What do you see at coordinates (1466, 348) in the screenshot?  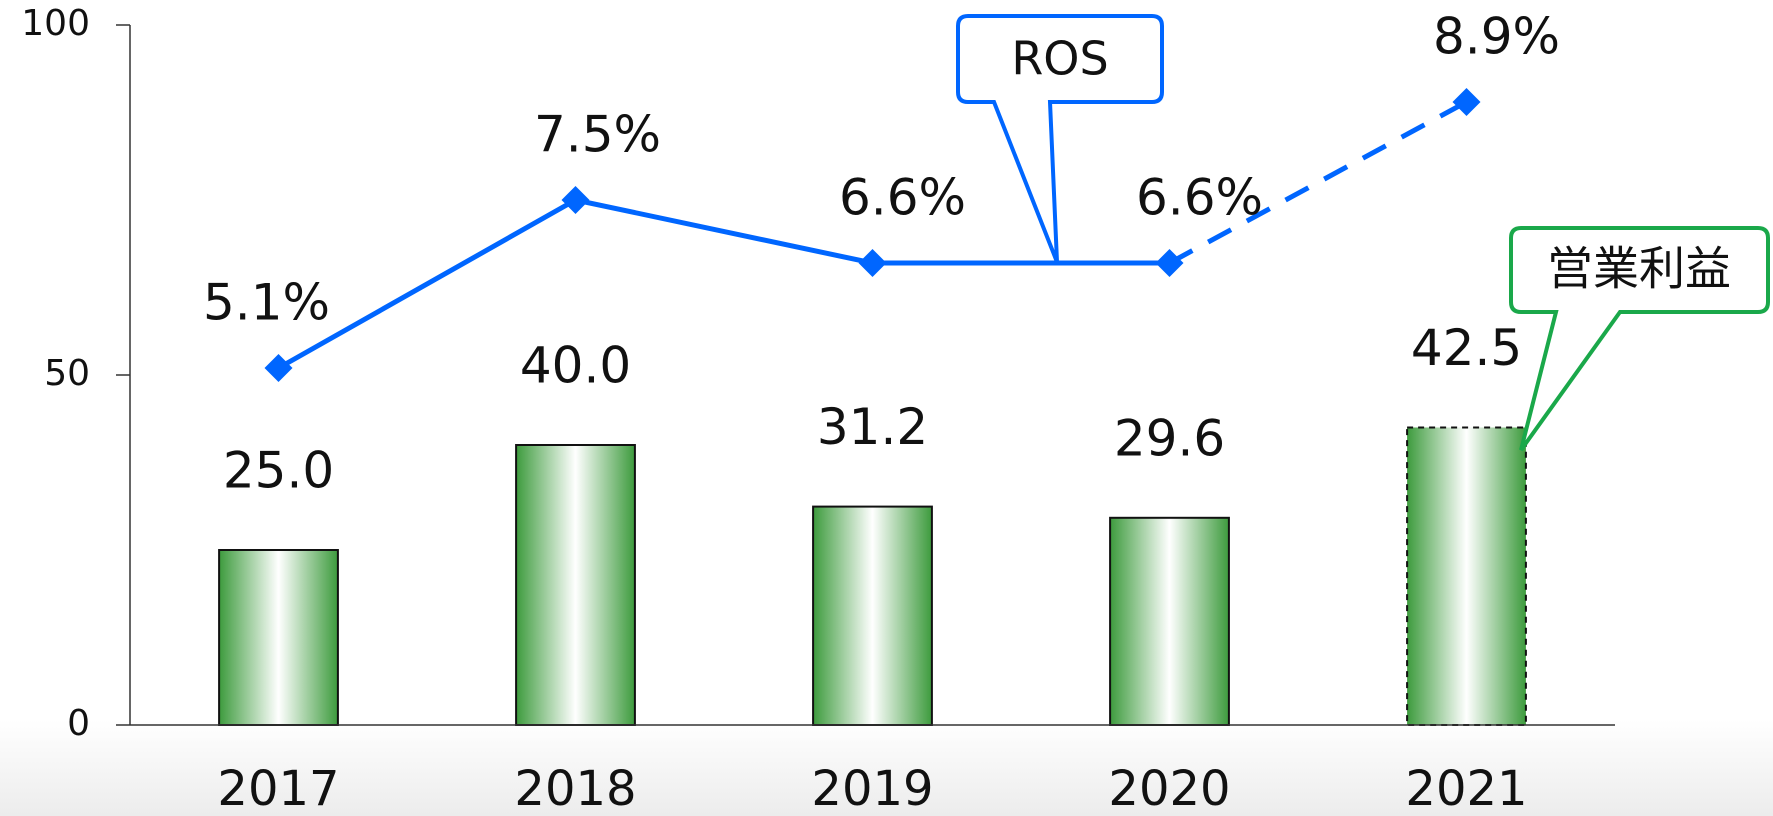 I see `bar-value-label: 42.5` at bounding box center [1466, 348].